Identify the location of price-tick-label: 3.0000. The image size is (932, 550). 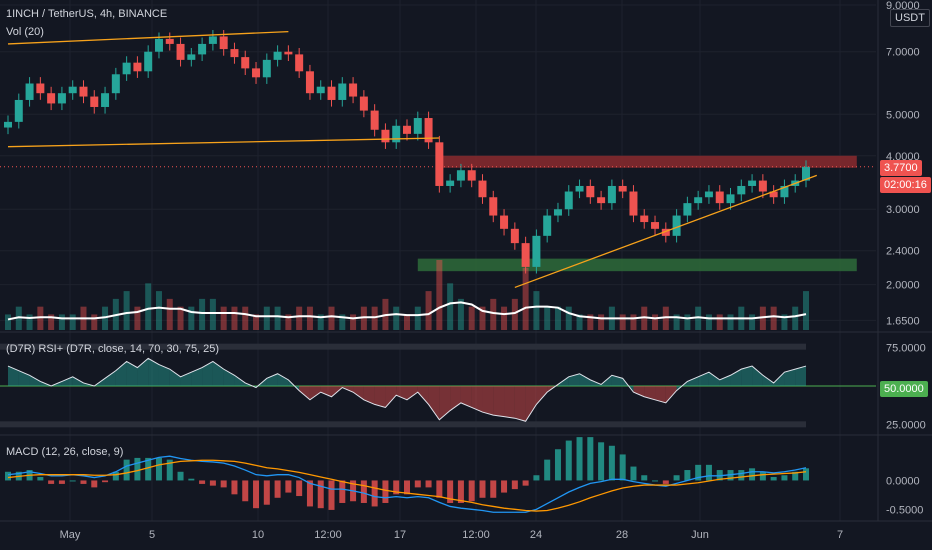
(903, 210).